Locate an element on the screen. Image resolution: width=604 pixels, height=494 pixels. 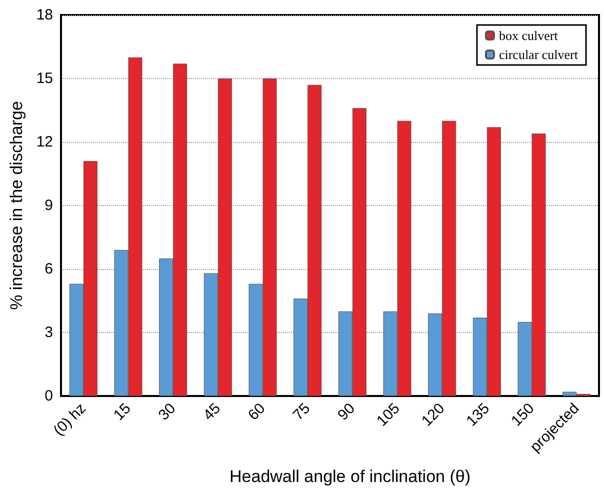
x-tick-label: 135 is located at coordinates (478, 415).